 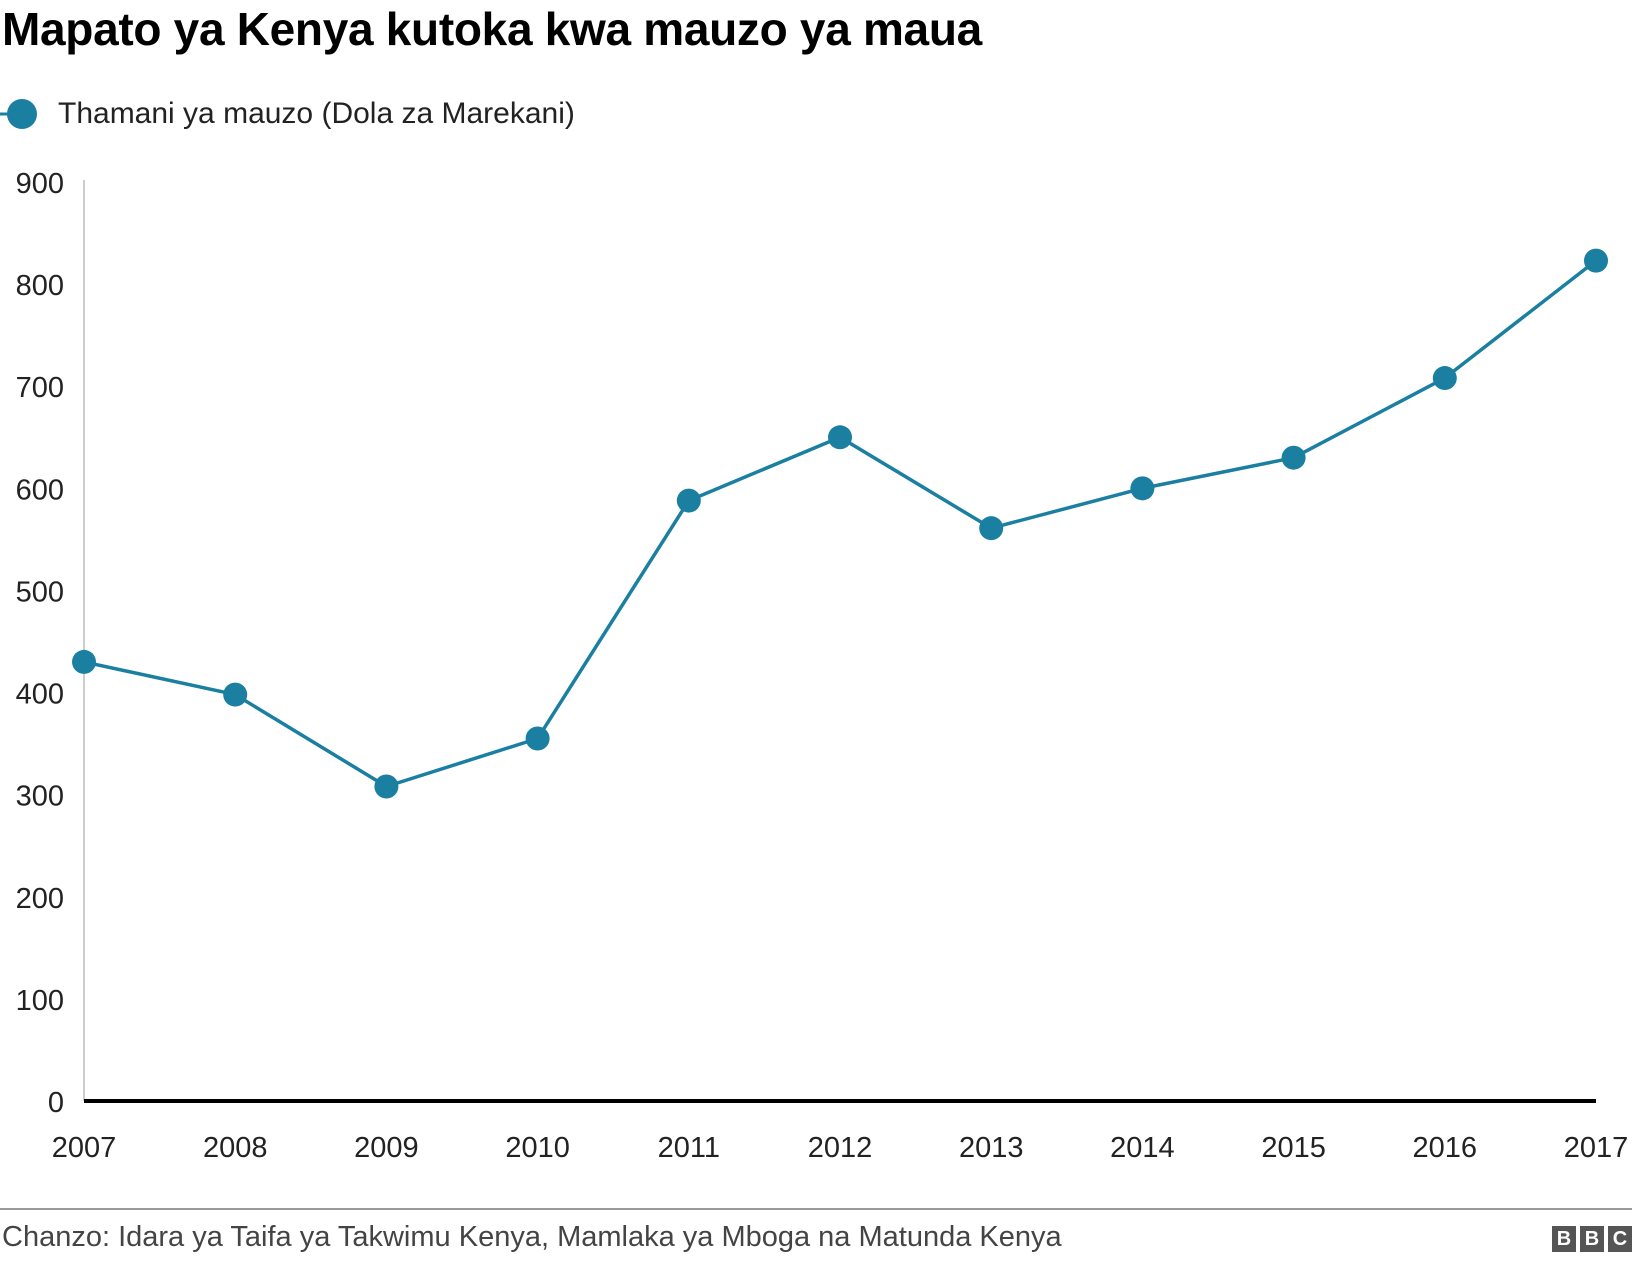 What do you see at coordinates (1142, 1148) in the screenshot?
I see `x-tick-label: 2014` at bounding box center [1142, 1148].